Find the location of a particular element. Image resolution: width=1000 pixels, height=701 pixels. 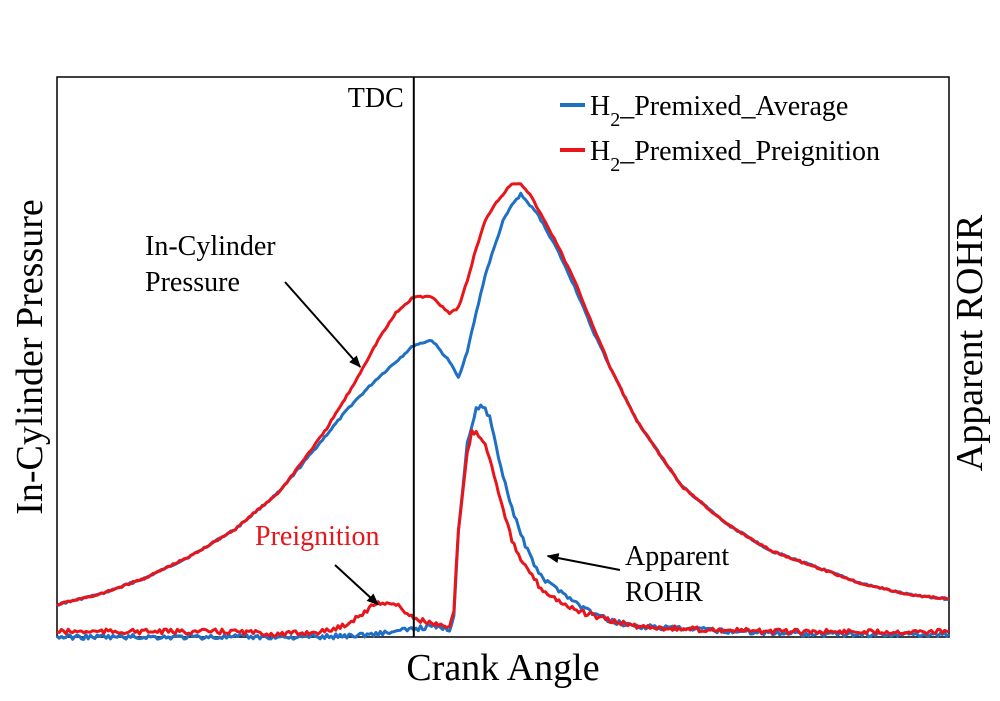

annotation-apparent: Apparent ROHR is located at coordinates (677, 574).